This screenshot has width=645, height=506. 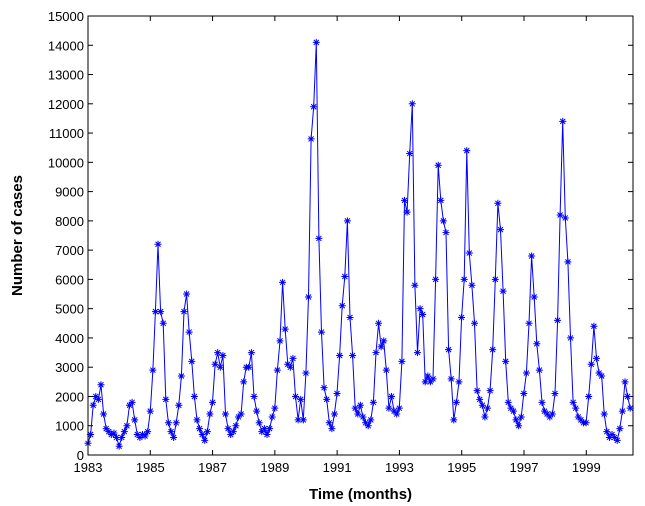 What do you see at coordinates (524, 467) in the screenshot?
I see `x-tick-label-1997: 1997` at bounding box center [524, 467].